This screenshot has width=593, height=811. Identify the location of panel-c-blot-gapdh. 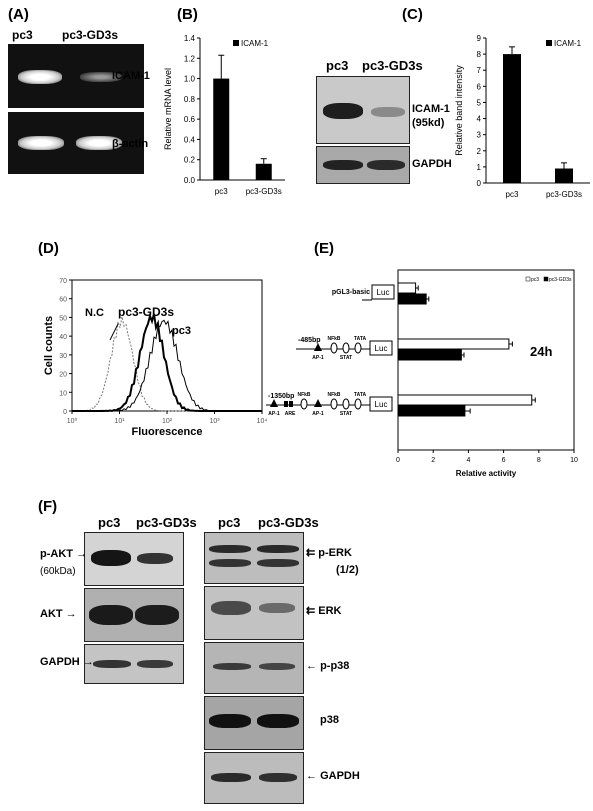
(363, 165).